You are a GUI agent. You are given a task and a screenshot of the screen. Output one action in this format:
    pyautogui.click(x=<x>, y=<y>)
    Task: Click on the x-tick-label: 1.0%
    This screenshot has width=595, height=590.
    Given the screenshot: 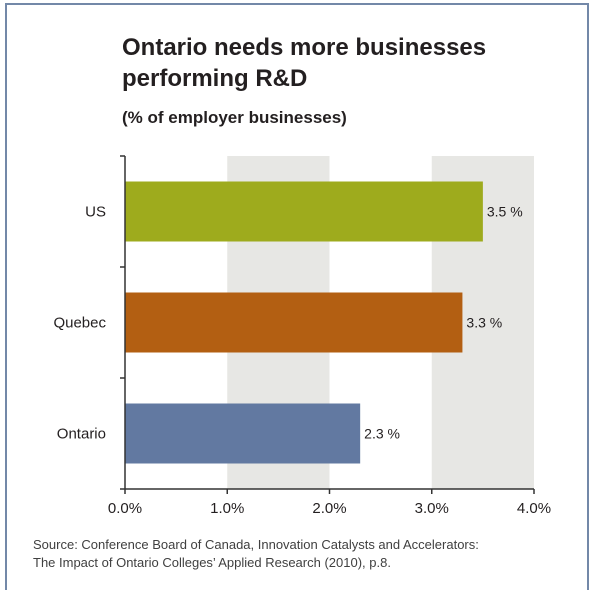 What is the action you would take?
    pyautogui.click(x=227, y=508)
    